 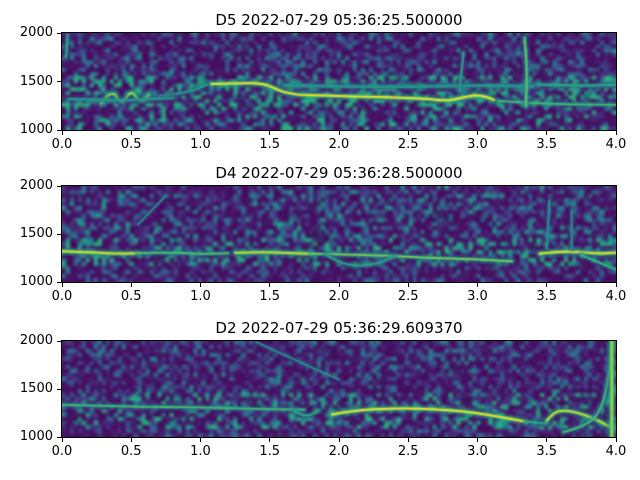 I want to click on subplot-d4-title: D4 2022-07-29 05:36:28.500000, so click(x=339, y=173).